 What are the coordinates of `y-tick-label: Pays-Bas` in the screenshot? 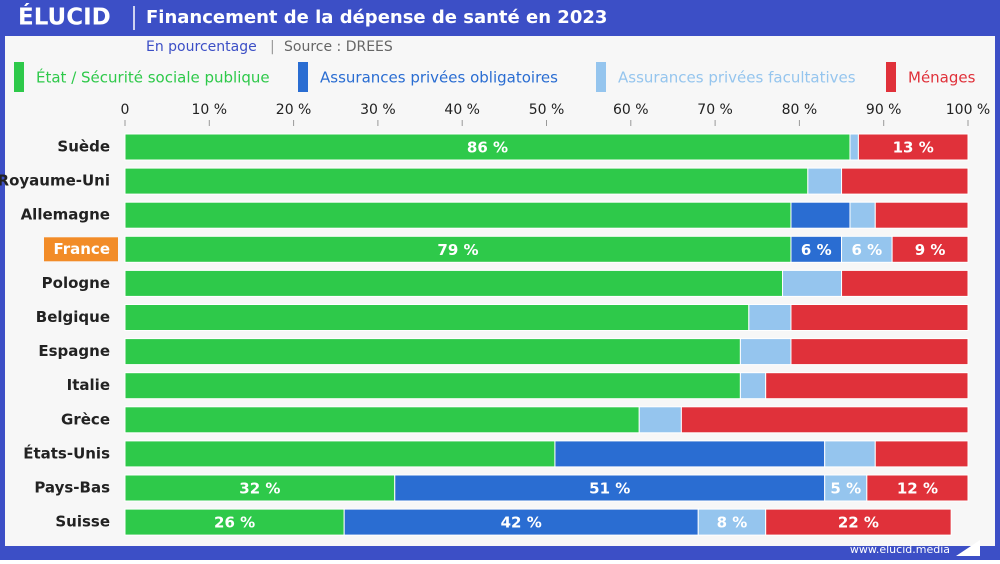 It's located at (72, 488).